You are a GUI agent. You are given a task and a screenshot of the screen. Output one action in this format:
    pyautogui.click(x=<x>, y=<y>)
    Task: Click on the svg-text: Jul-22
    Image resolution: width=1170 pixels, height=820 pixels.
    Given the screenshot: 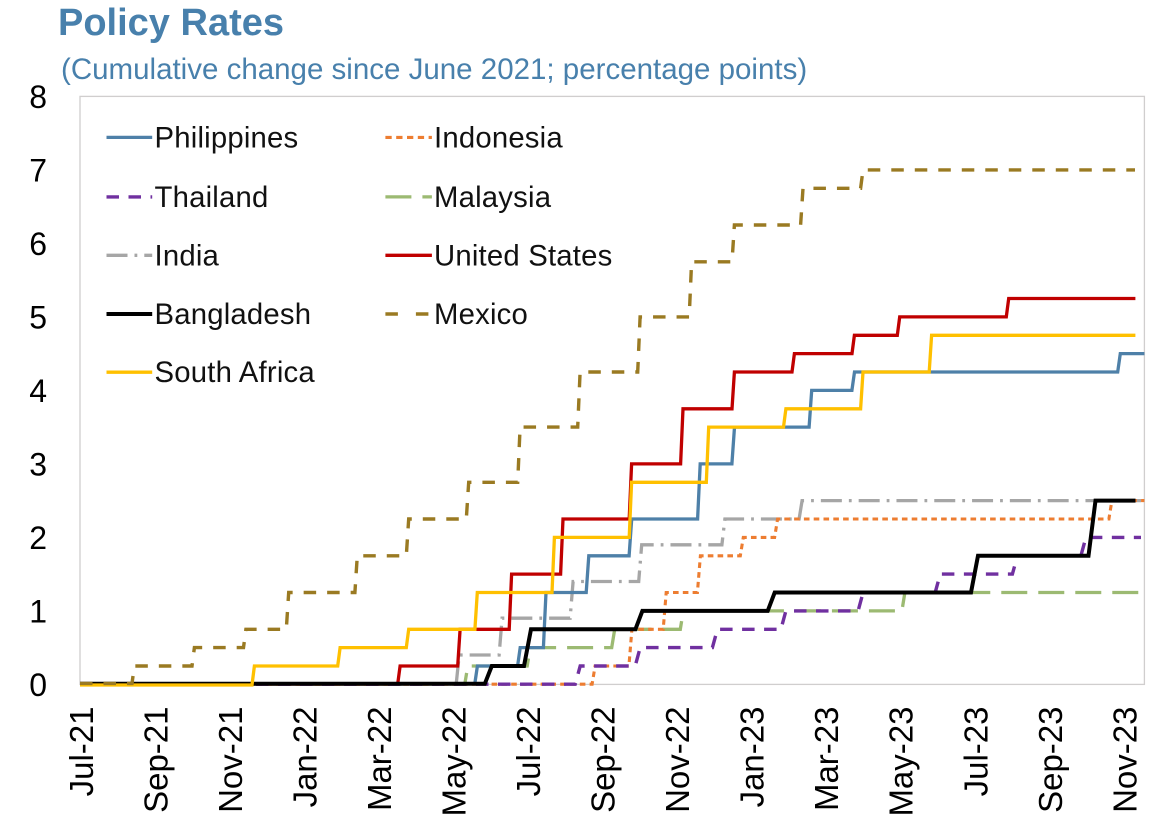 What is the action you would take?
    pyautogui.click(x=528, y=752)
    